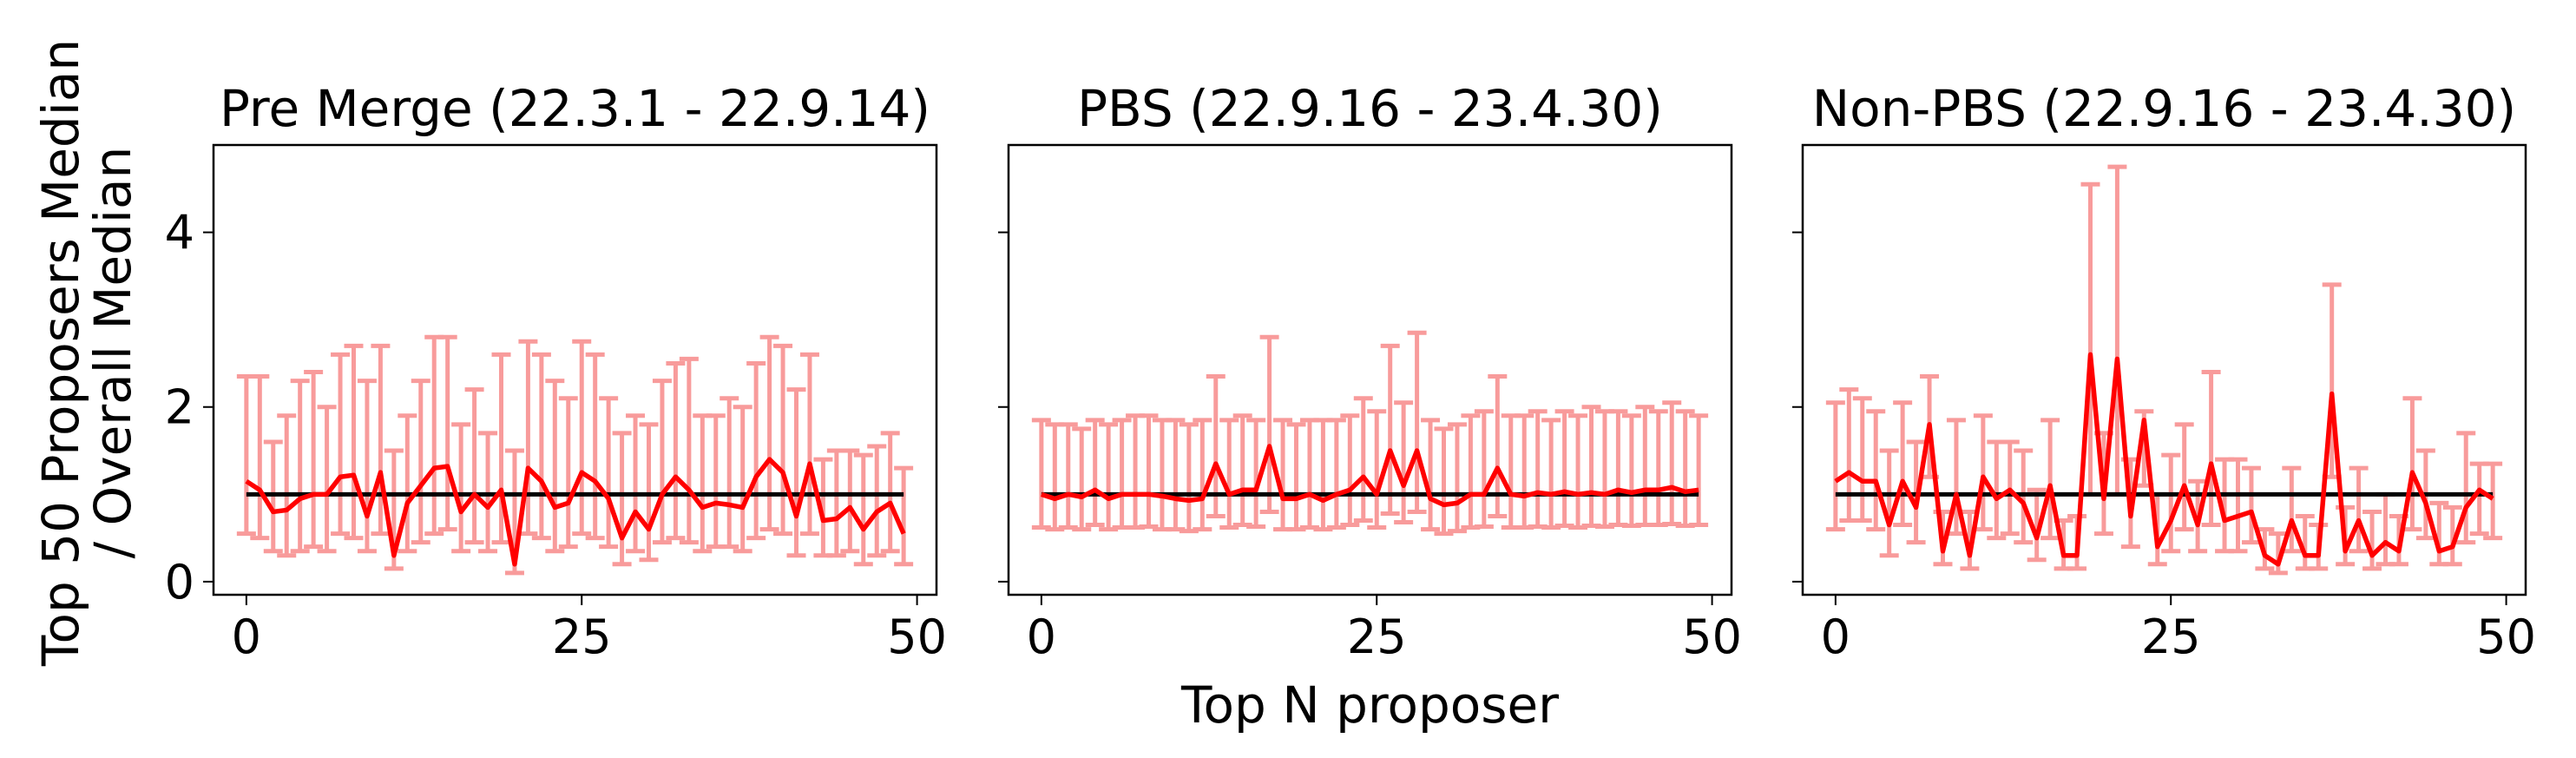 This screenshot has width=2576, height=758. What do you see at coordinates (179, 582) in the screenshot?
I see `y-tick-label: 0` at bounding box center [179, 582].